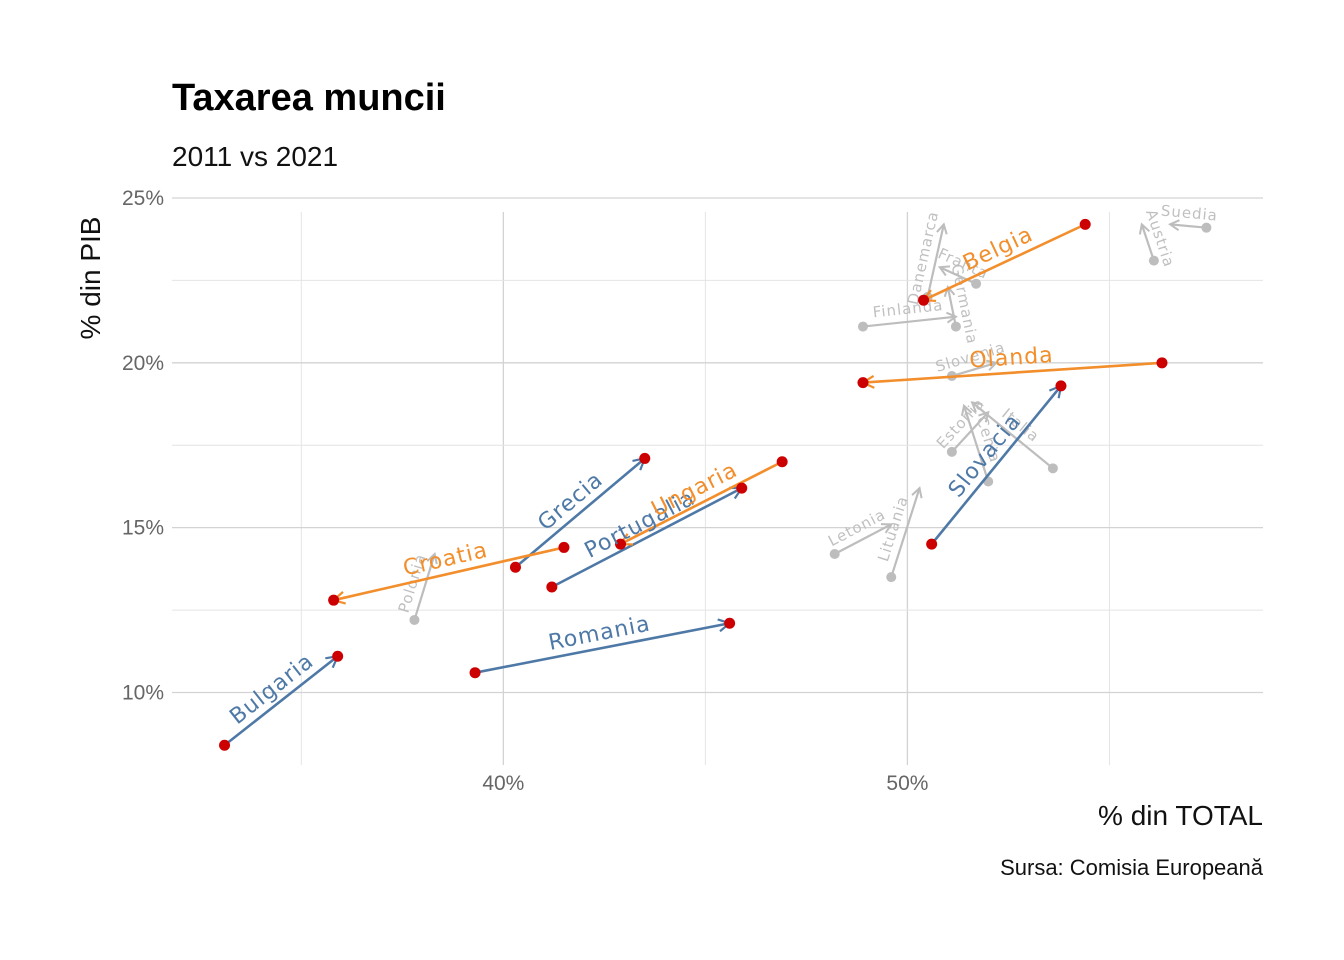 The height and width of the screenshot is (960, 1344). I want to click on chart-subtitle: 2011 vs 2021, so click(255, 156).